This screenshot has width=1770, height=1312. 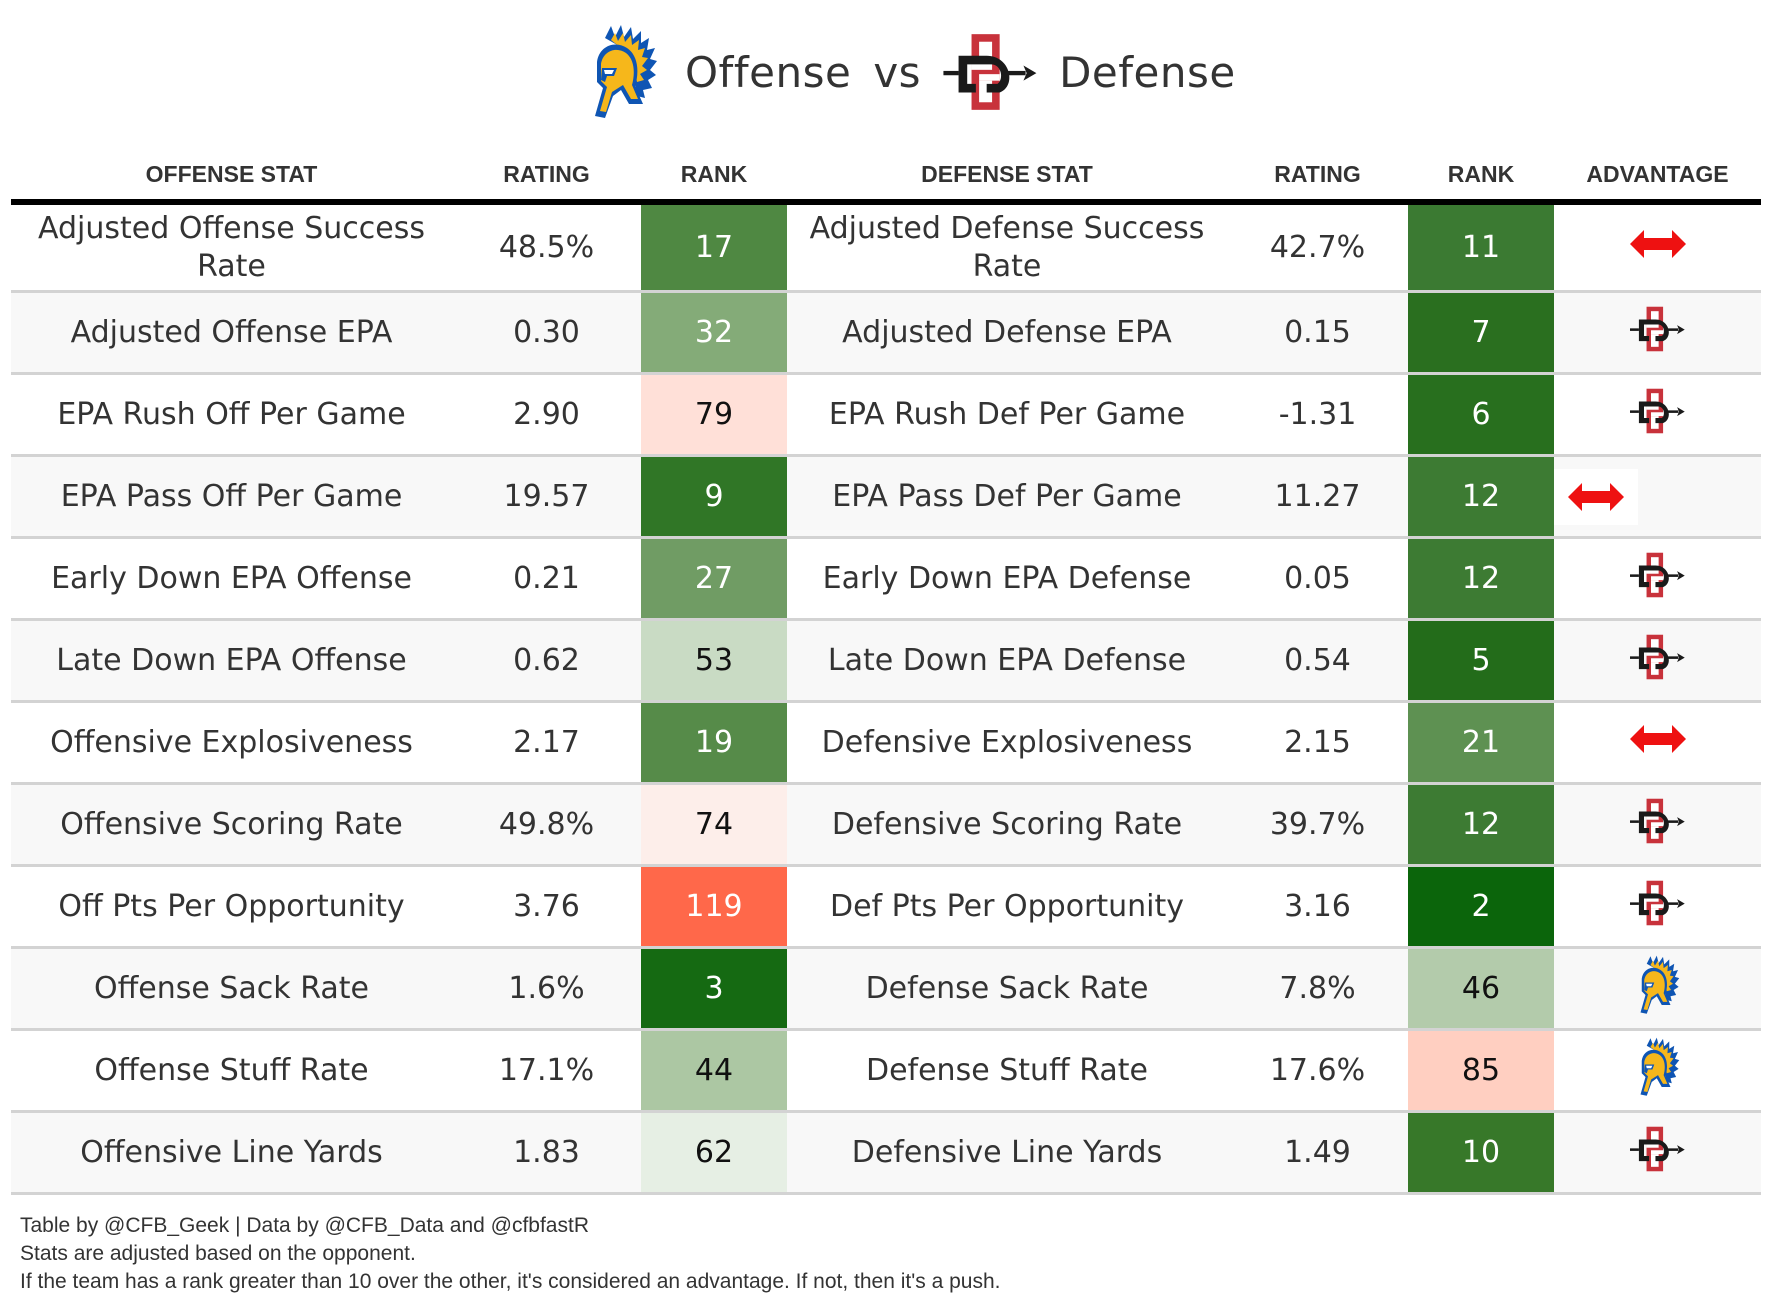 What do you see at coordinates (714, 661) in the screenshot?
I see `offense-rank-cell: 53` at bounding box center [714, 661].